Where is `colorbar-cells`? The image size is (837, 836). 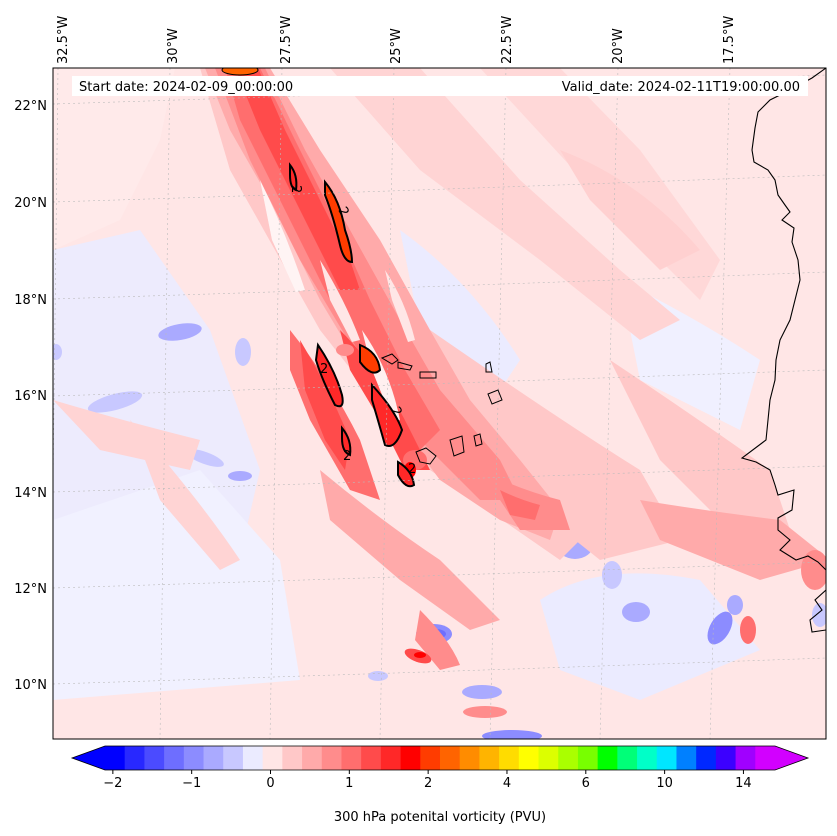 colorbar-cells is located at coordinates (440, 758).